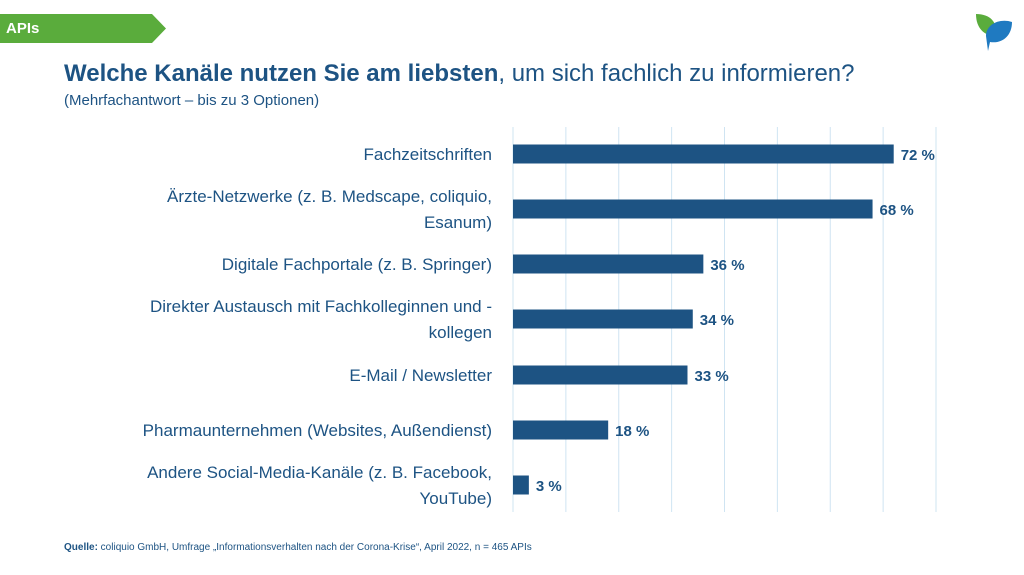 Image resolution: width=1024 pixels, height=575 pixels. What do you see at coordinates (23, 28) in the screenshot?
I see `section-tag-label: APIs` at bounding box center [23, 28].